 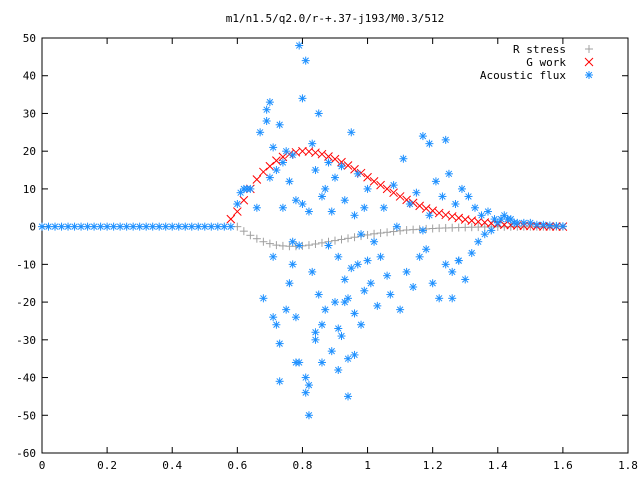 I want to click on x-tick-label: 1.2, so click(x=433, y=465).